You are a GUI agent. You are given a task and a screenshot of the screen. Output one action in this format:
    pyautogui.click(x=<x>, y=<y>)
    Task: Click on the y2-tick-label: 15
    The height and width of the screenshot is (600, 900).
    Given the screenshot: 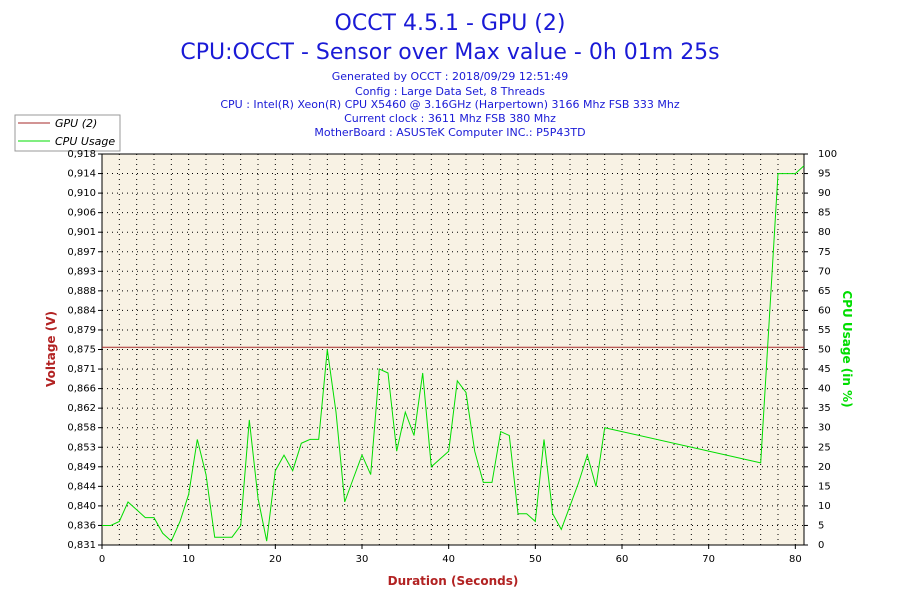 What is the action you would take?
    pyautogui.click(x=824, y=486)
    